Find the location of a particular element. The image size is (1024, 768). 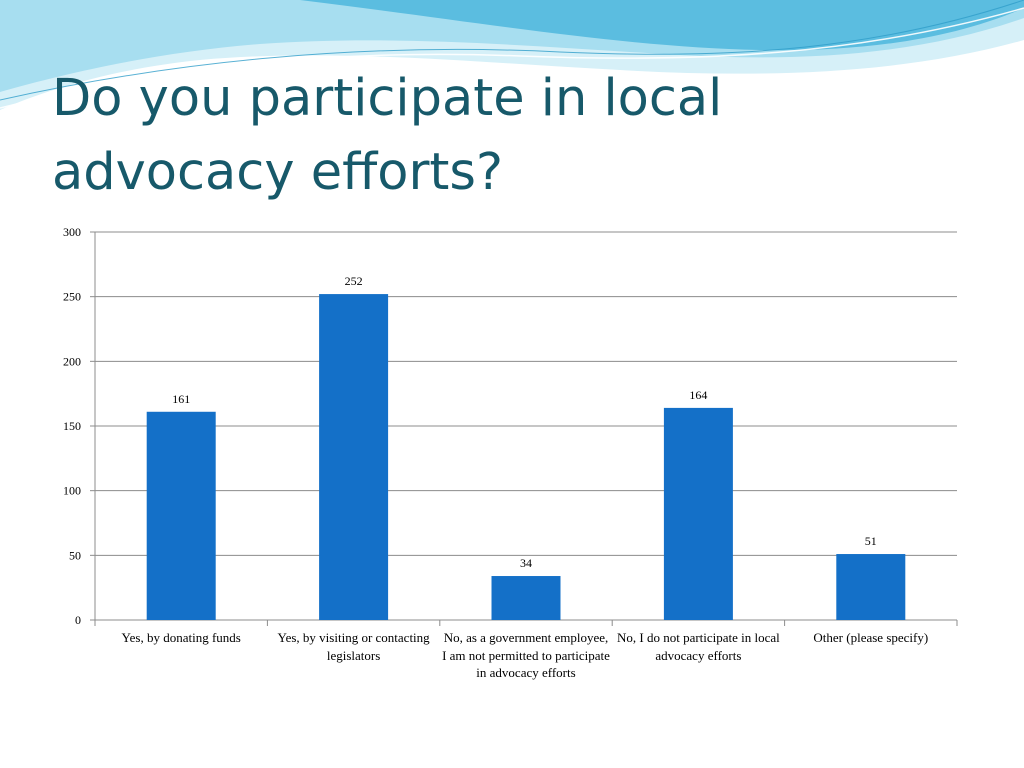

data-label: 252 is located at coordinates (354, 281).